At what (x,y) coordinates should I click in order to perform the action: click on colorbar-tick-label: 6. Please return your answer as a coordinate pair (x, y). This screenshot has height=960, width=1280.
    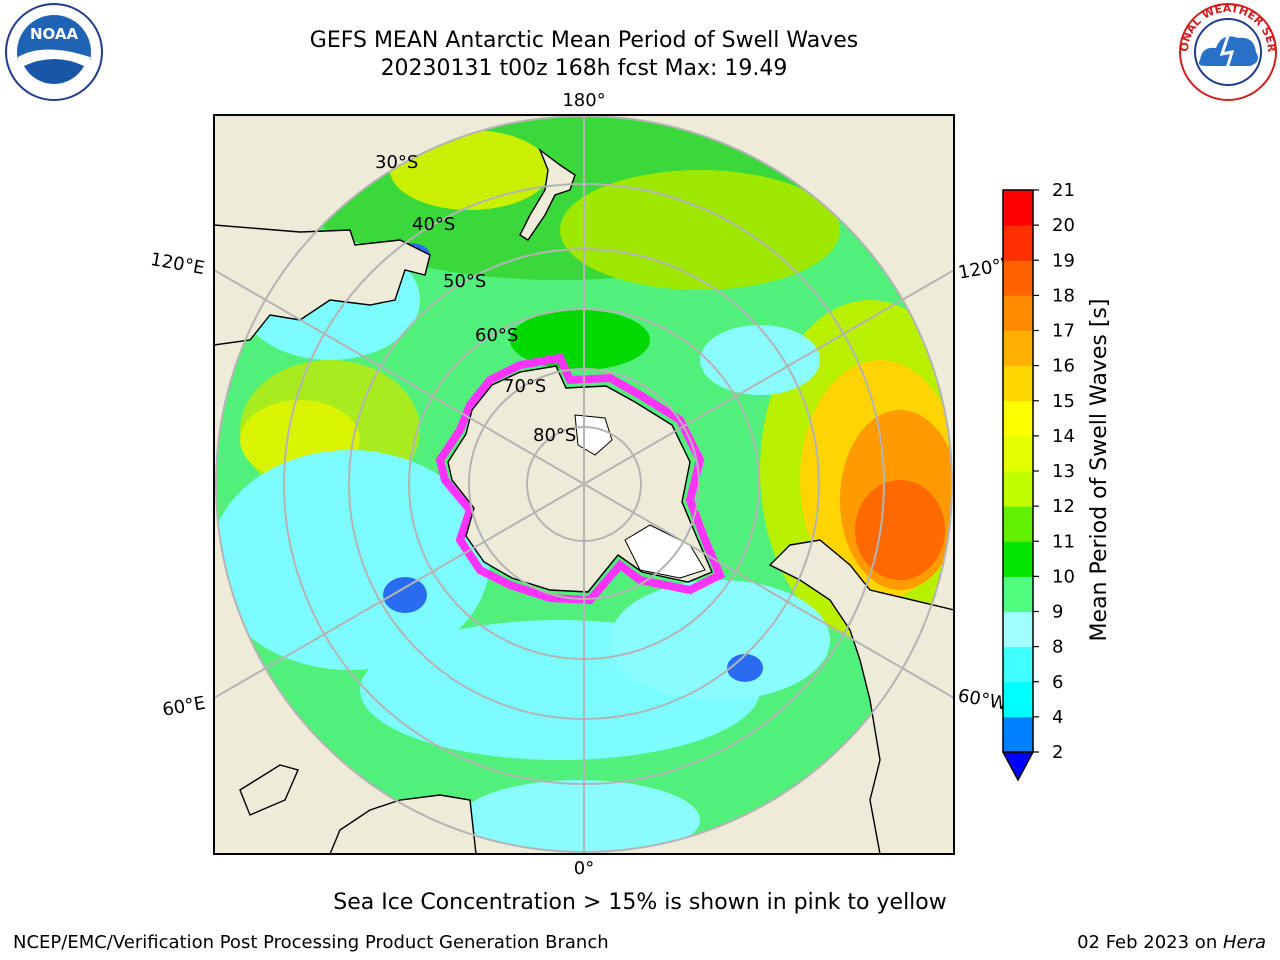
    Looking at the image, I should click on (1057, 682).